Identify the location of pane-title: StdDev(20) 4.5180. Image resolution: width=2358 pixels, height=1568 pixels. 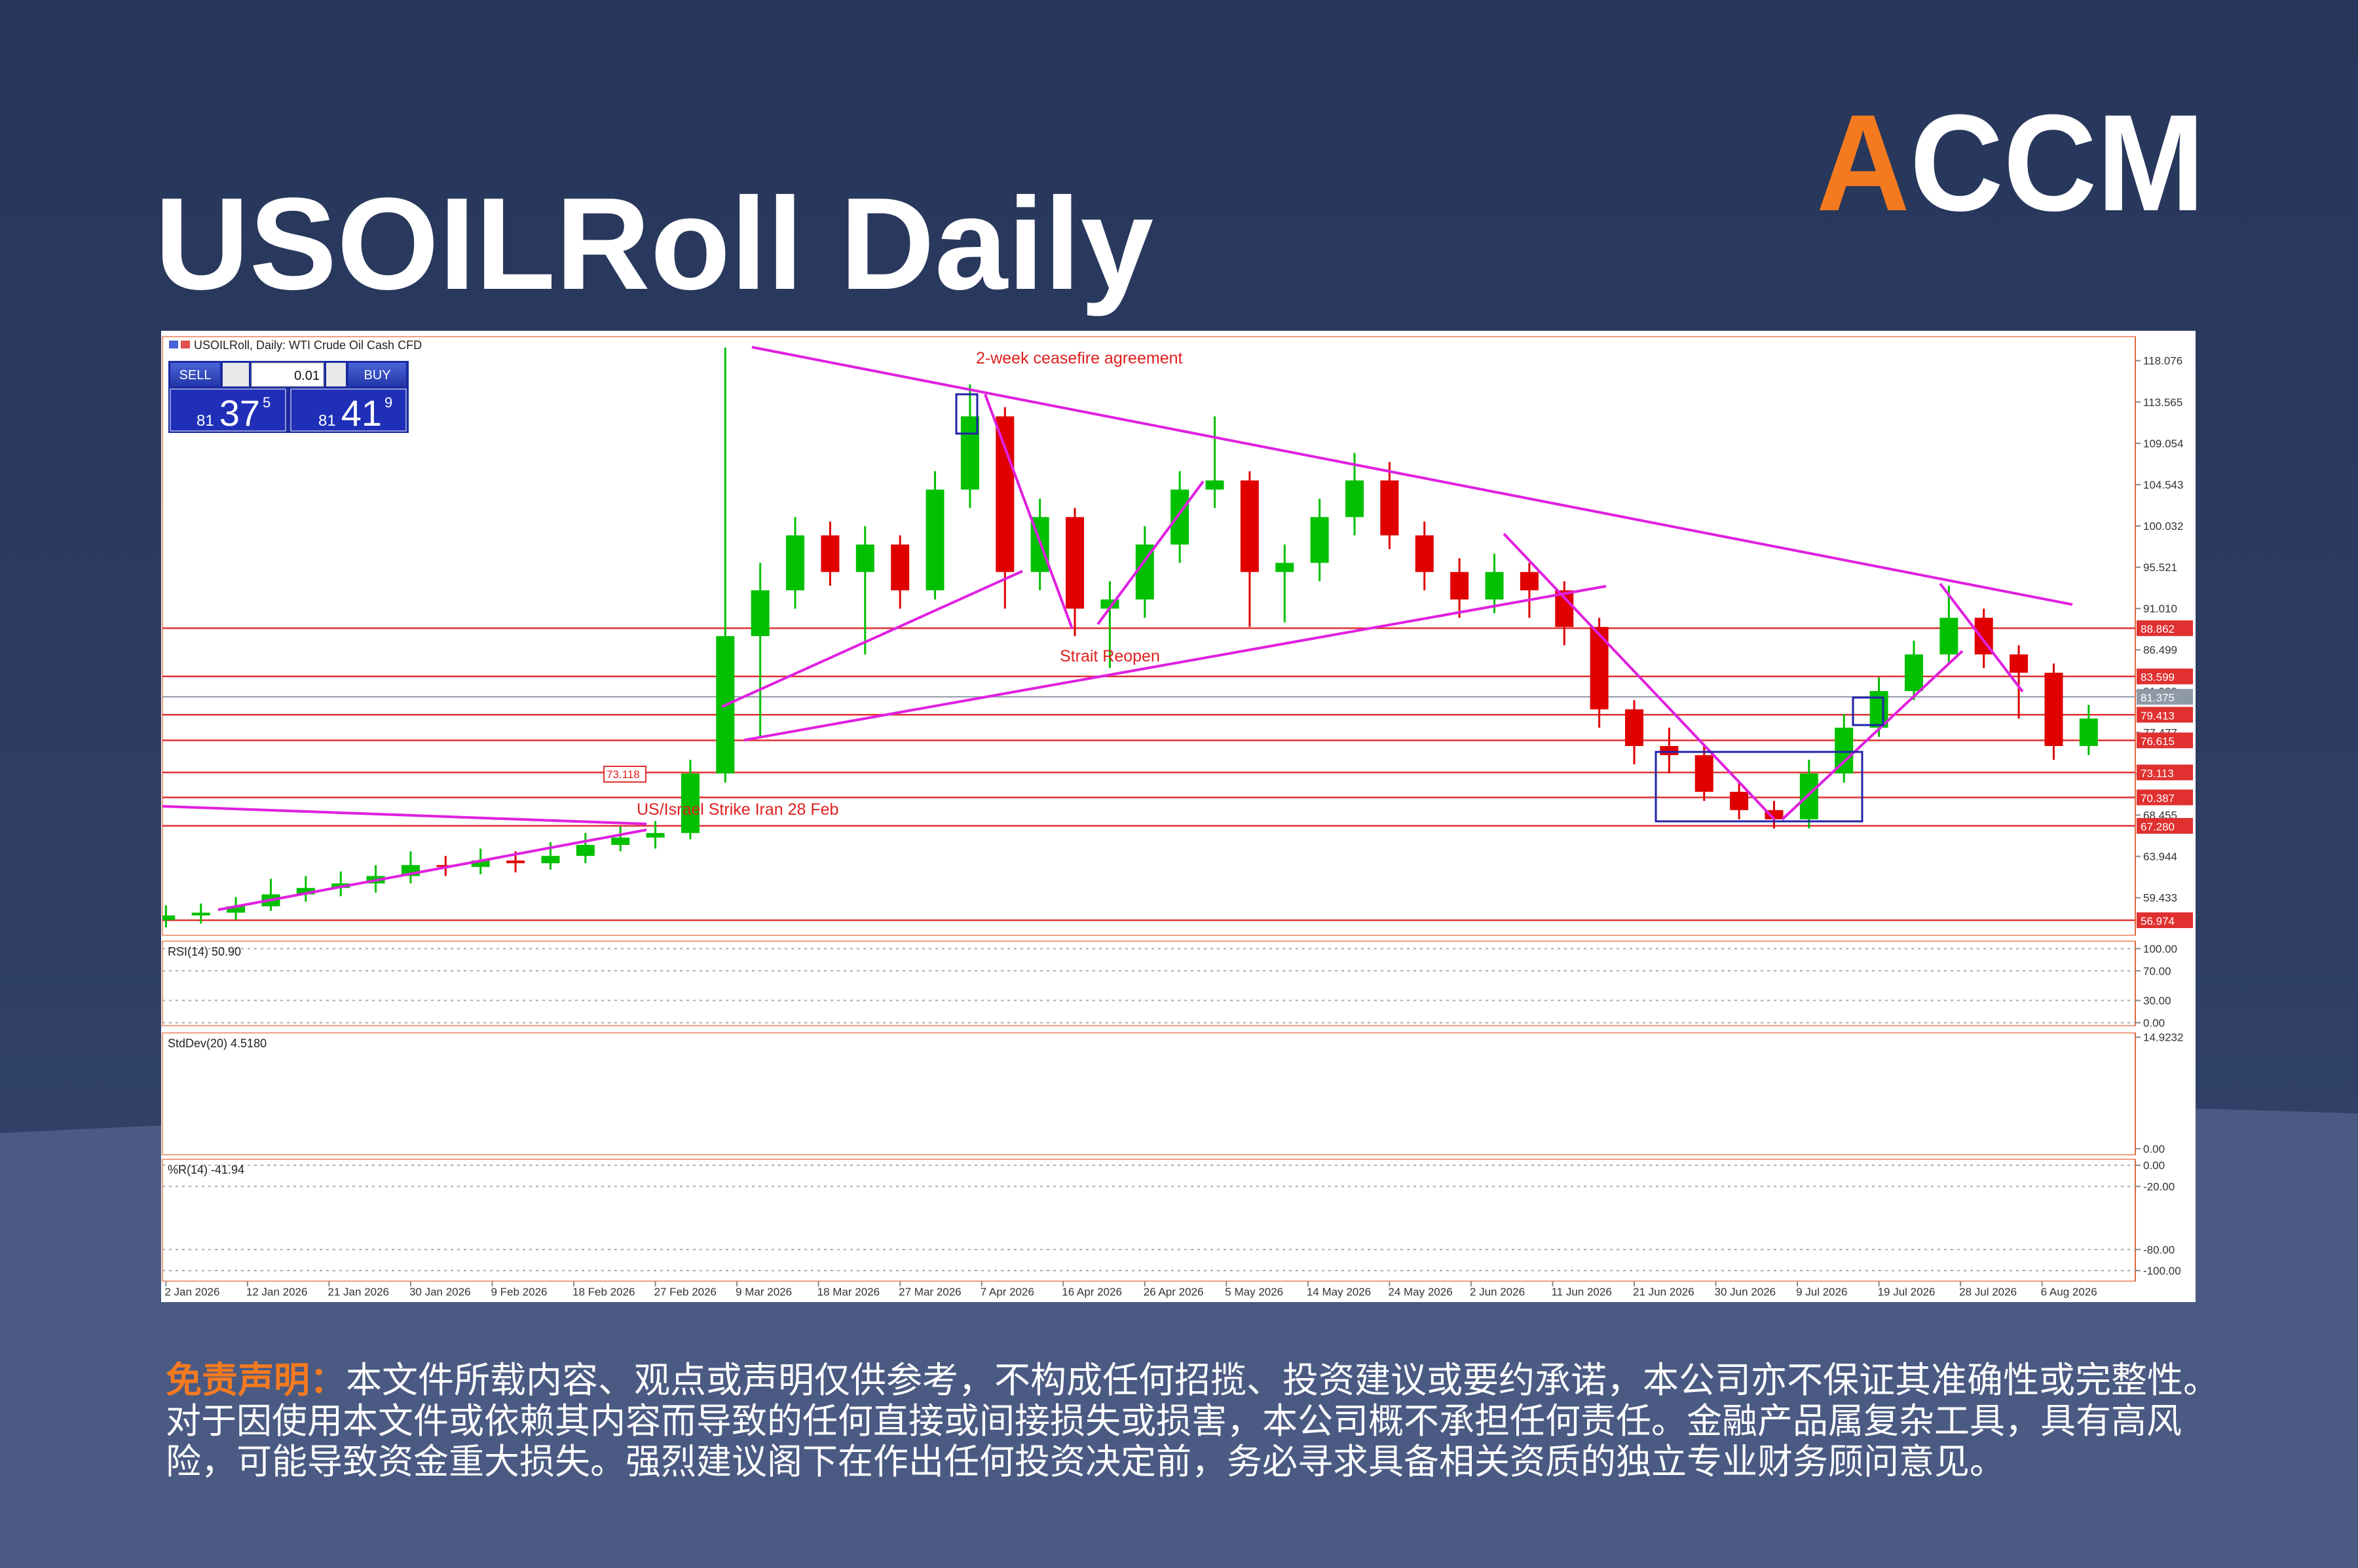
(217, 1043).